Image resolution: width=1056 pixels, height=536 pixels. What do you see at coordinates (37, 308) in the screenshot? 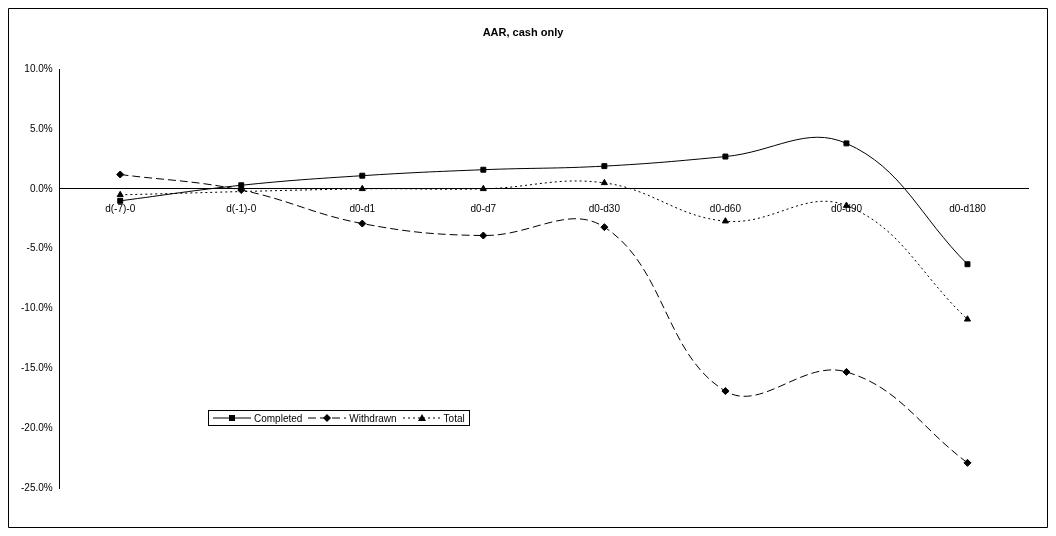
I see `y-tick-label: -10.0%` at bounding box center [37, 308].